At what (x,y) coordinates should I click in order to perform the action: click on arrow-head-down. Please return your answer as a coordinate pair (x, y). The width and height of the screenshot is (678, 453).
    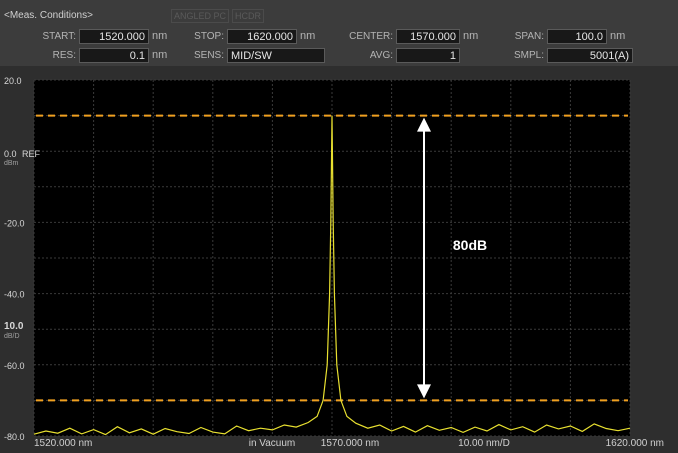
    Looking at the image, I should click on (424, 391).